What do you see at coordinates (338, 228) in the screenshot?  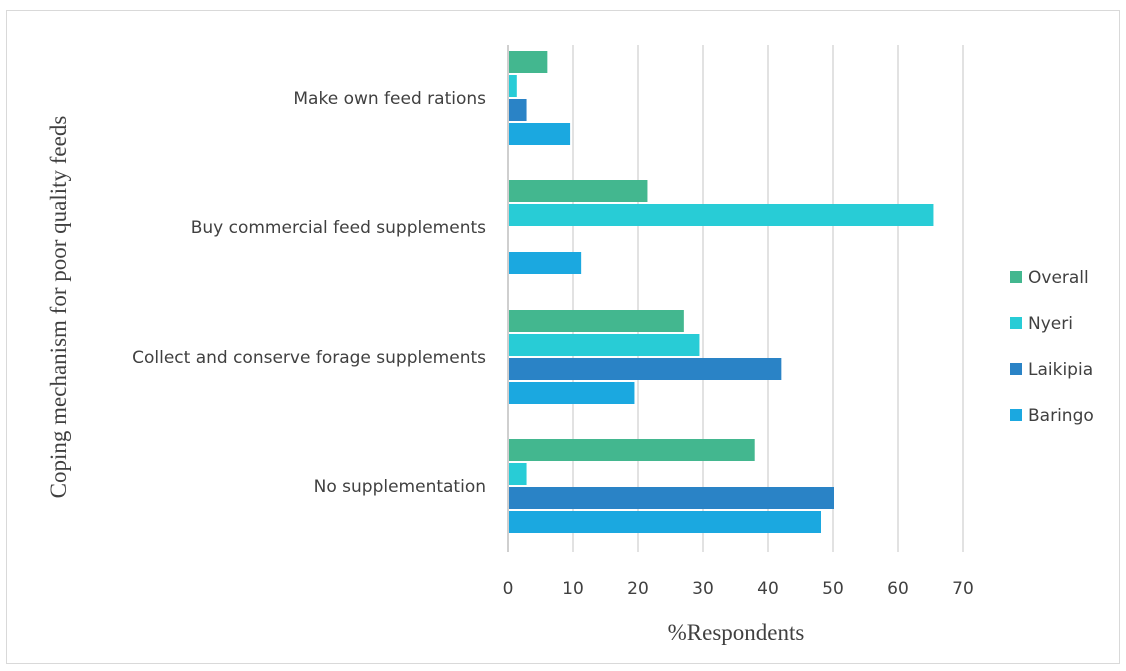 I see `category-label: Buy commercial feed supplements` at bounding box center [338, 228].